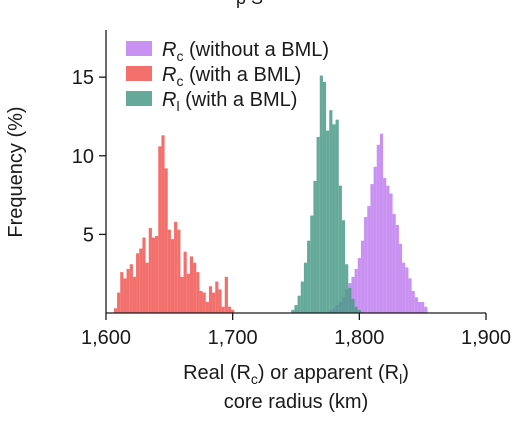 The width and height of the screenshot is (521, 421). What do you see at coordinates (296, 331) in the screenshot?
I see `x-ticks-layer: 1,600 1,700 1,800 1,900` at bounding box center [296, 331].